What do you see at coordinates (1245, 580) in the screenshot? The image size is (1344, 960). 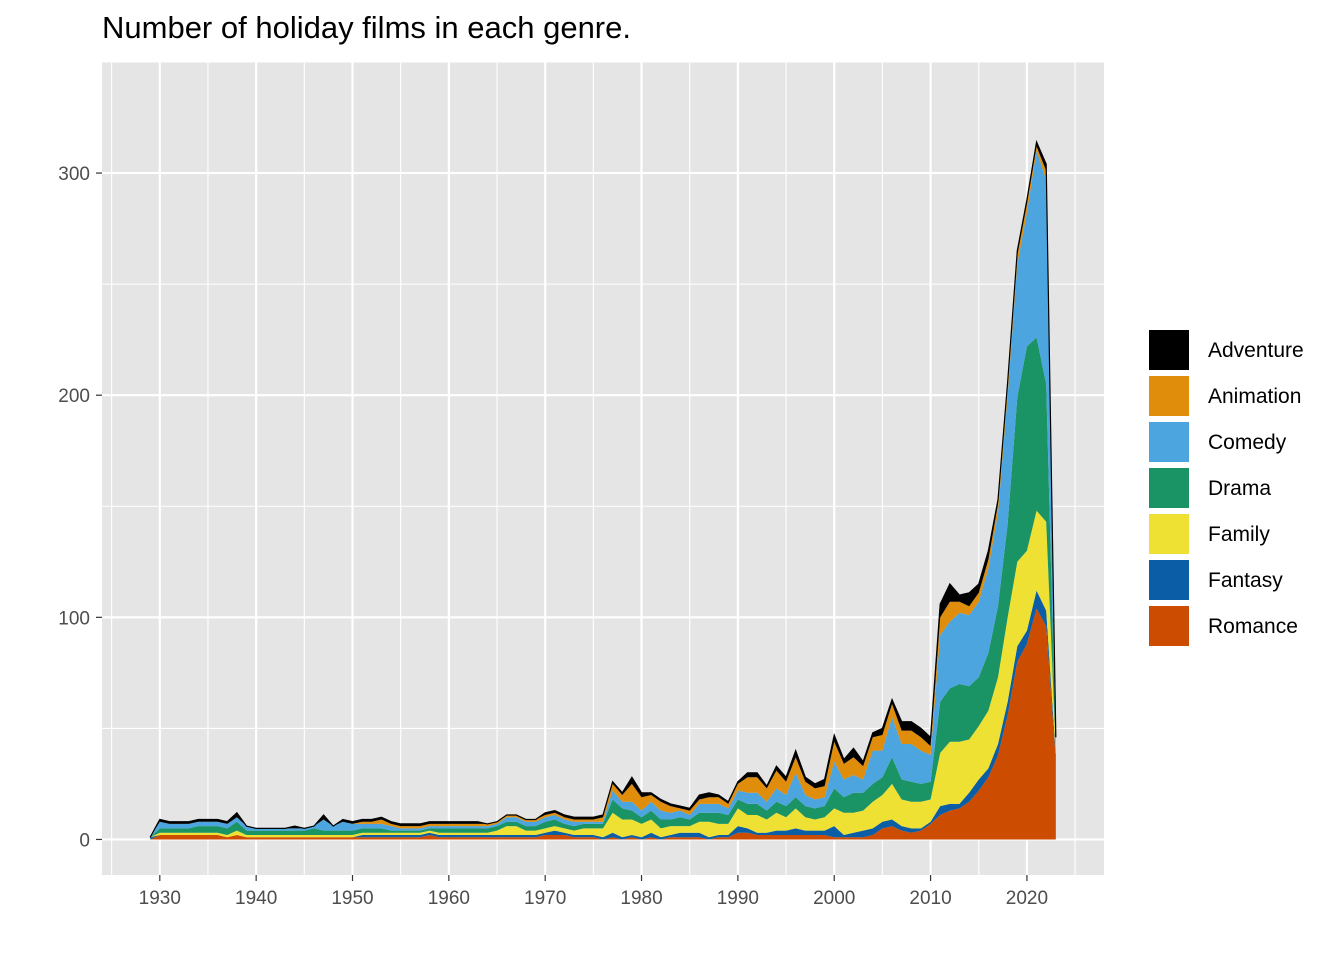 I see `legend-label: Fantasy` at bounding box center [1245, 580].